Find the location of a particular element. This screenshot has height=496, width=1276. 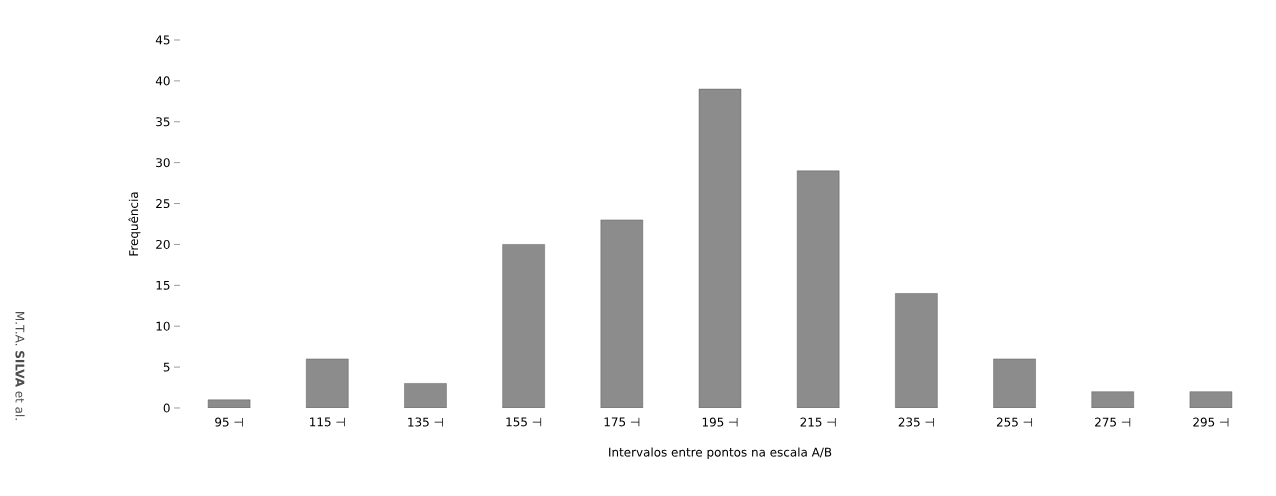

text: M.T.A. SILVA et al. is located at coordinates (20, 366).